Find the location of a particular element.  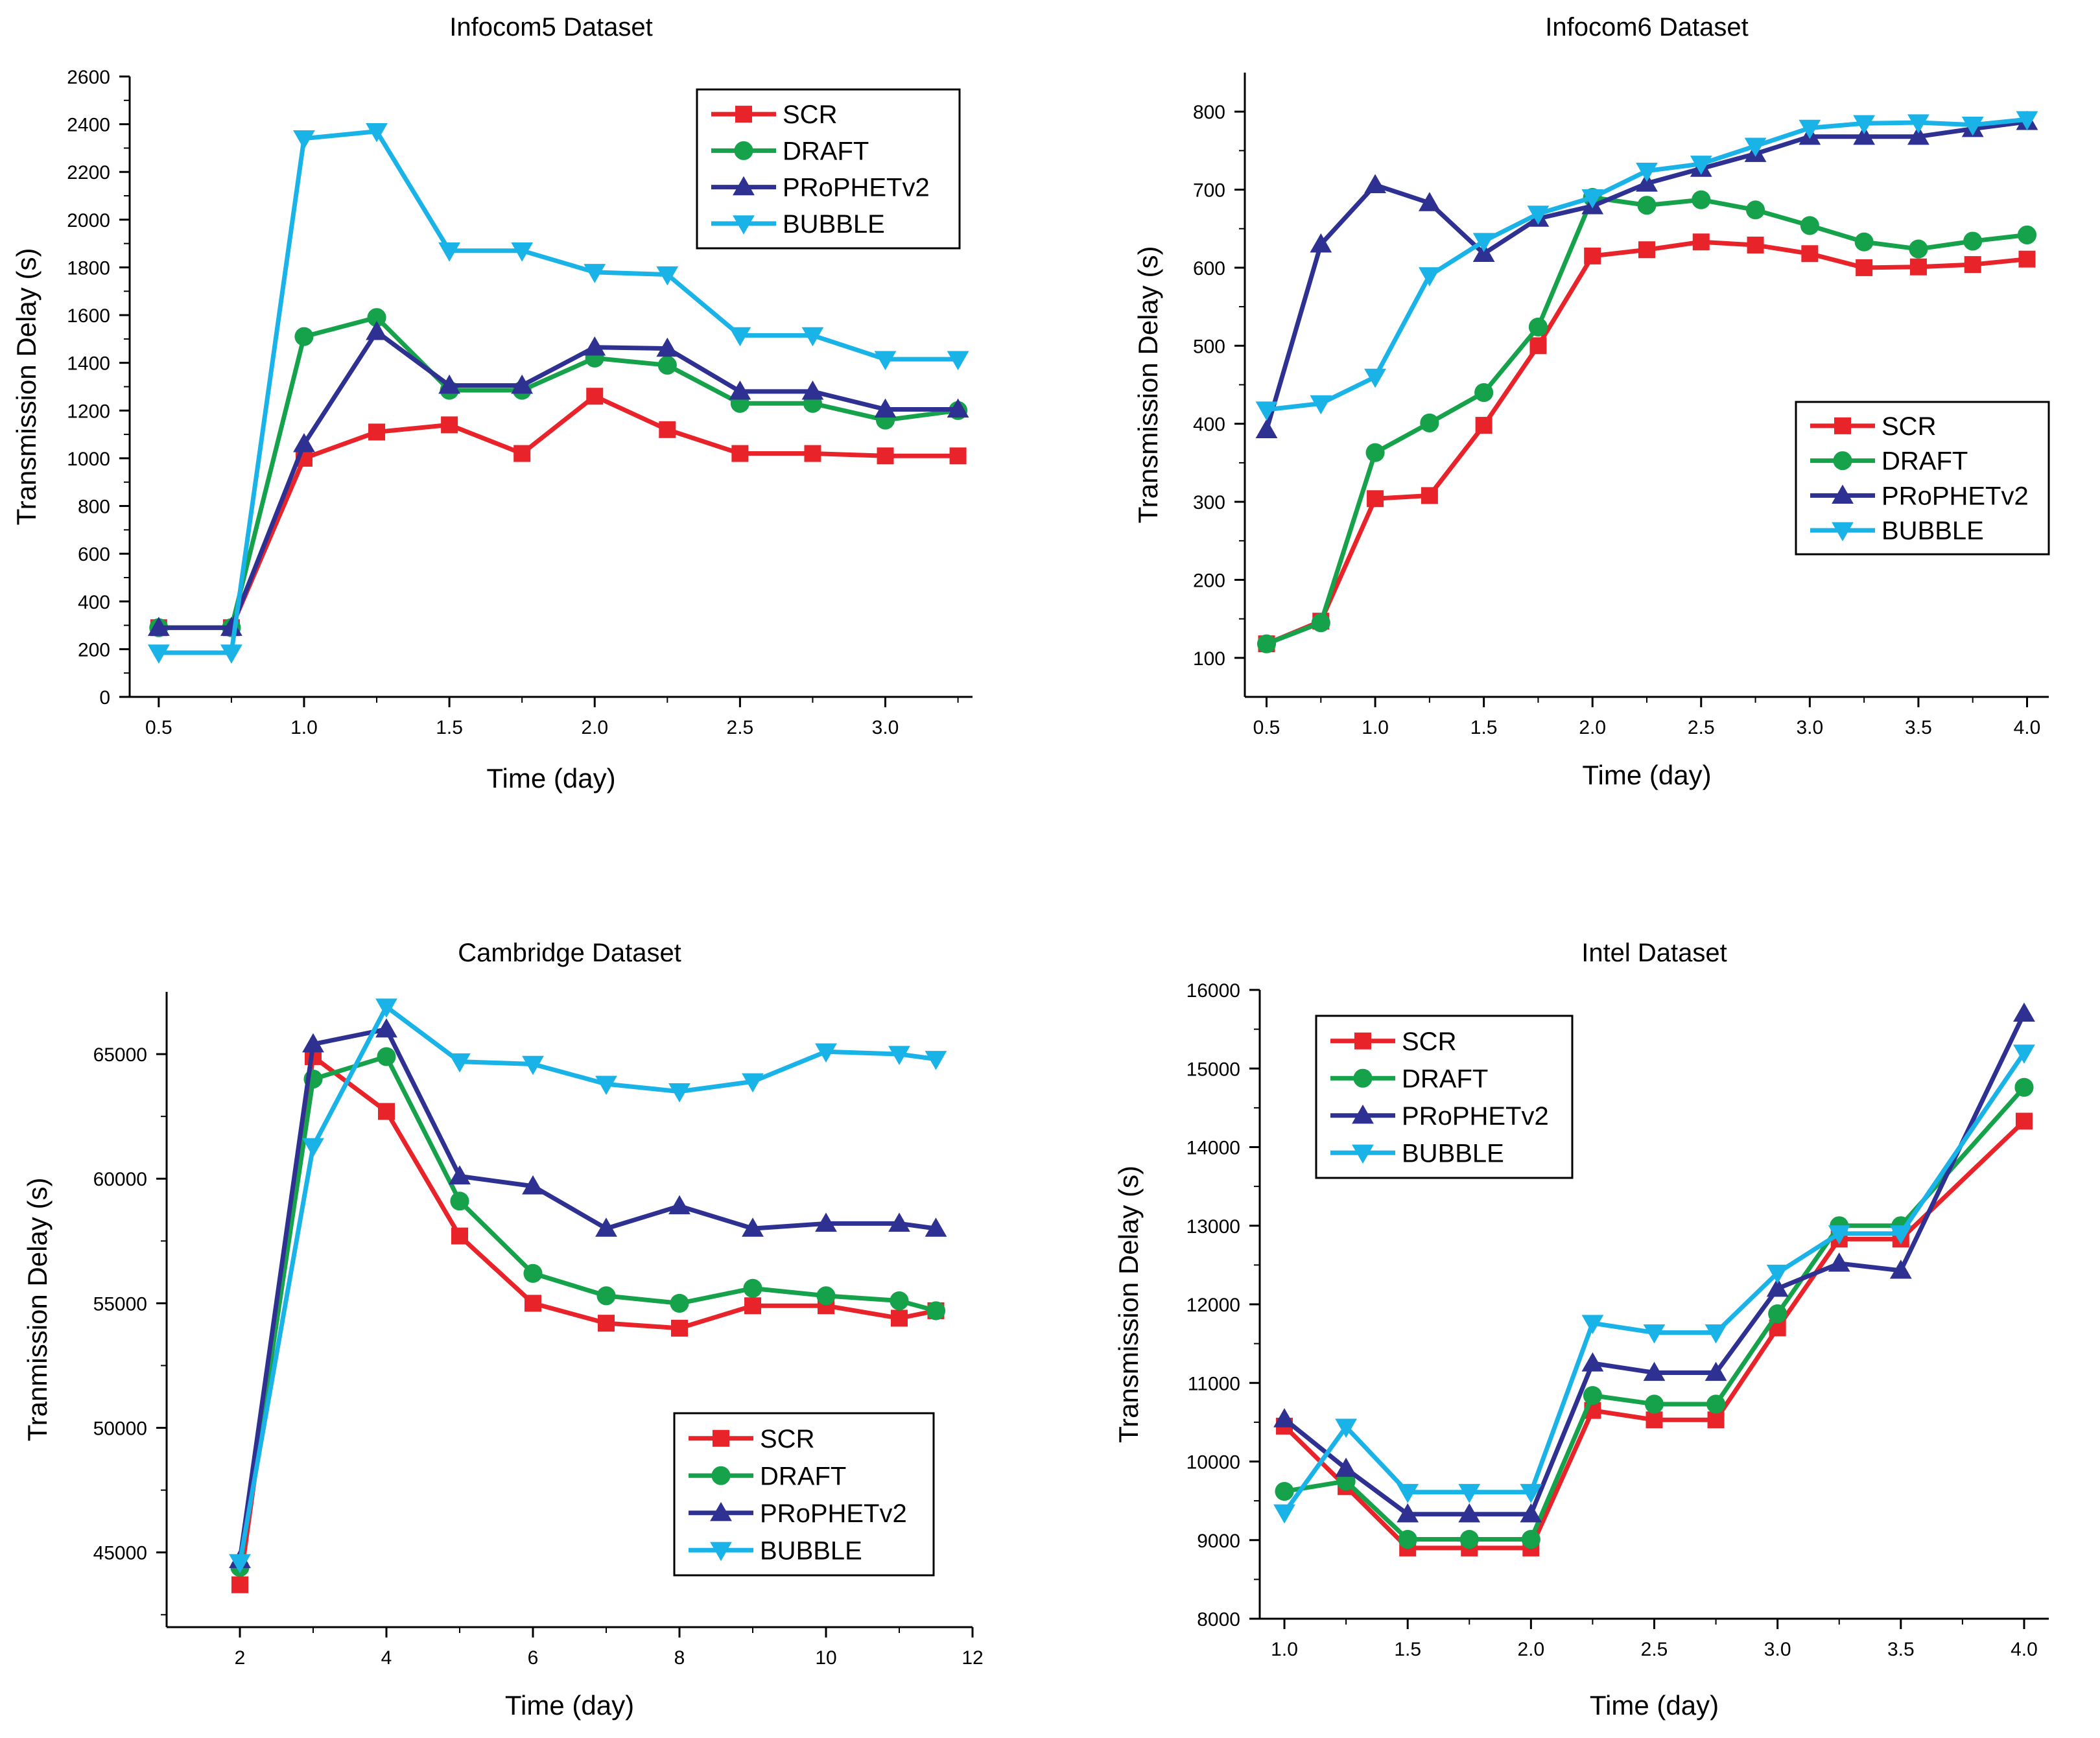

series-prophetv2 is located at coordinates (588, 1293).